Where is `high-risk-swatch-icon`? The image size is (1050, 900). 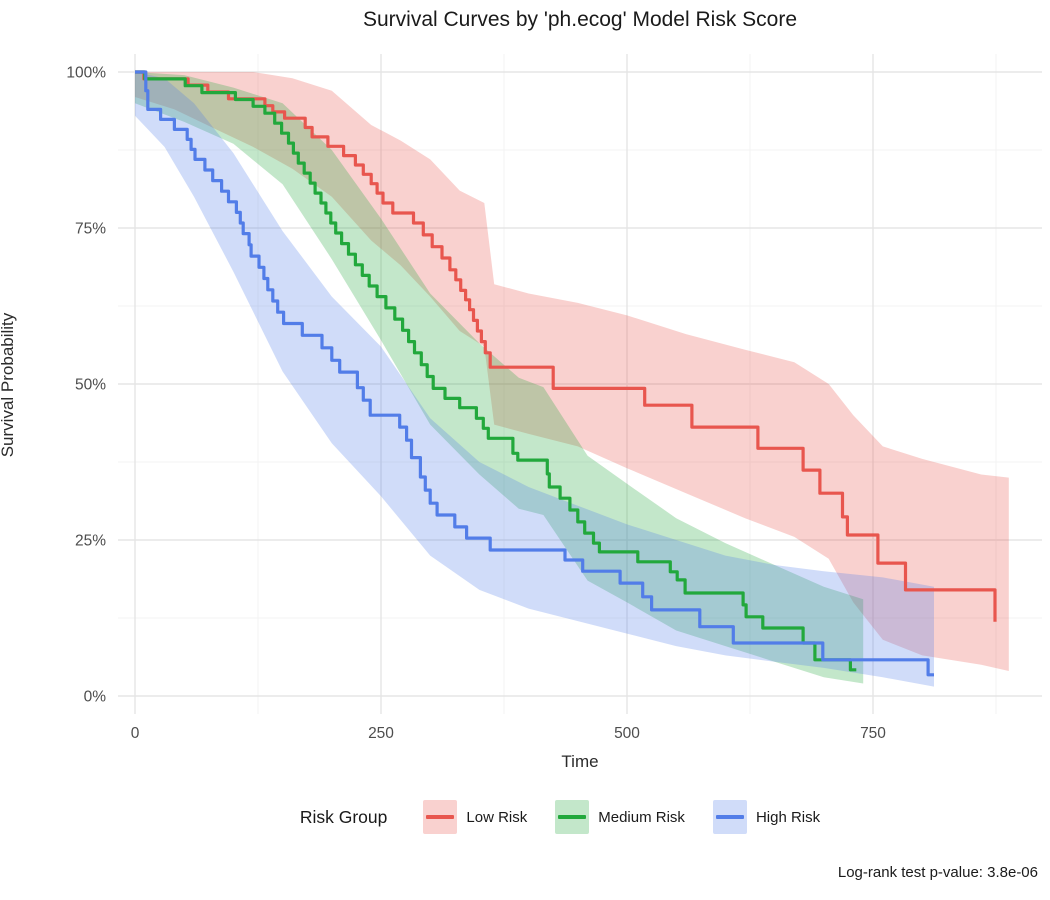 high-risk-swatch-icon is located at coordinates (729, 817).